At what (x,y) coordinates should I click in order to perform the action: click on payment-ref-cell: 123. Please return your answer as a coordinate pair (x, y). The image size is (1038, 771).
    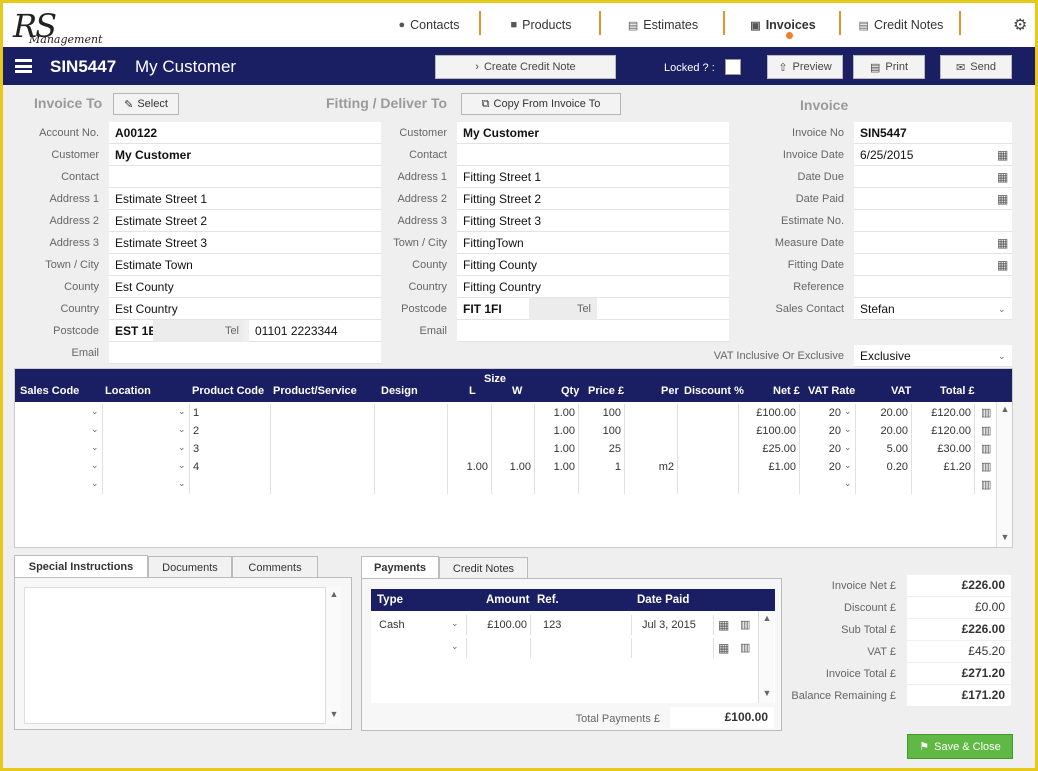
    Looking at the image, I should click on (581, 625).